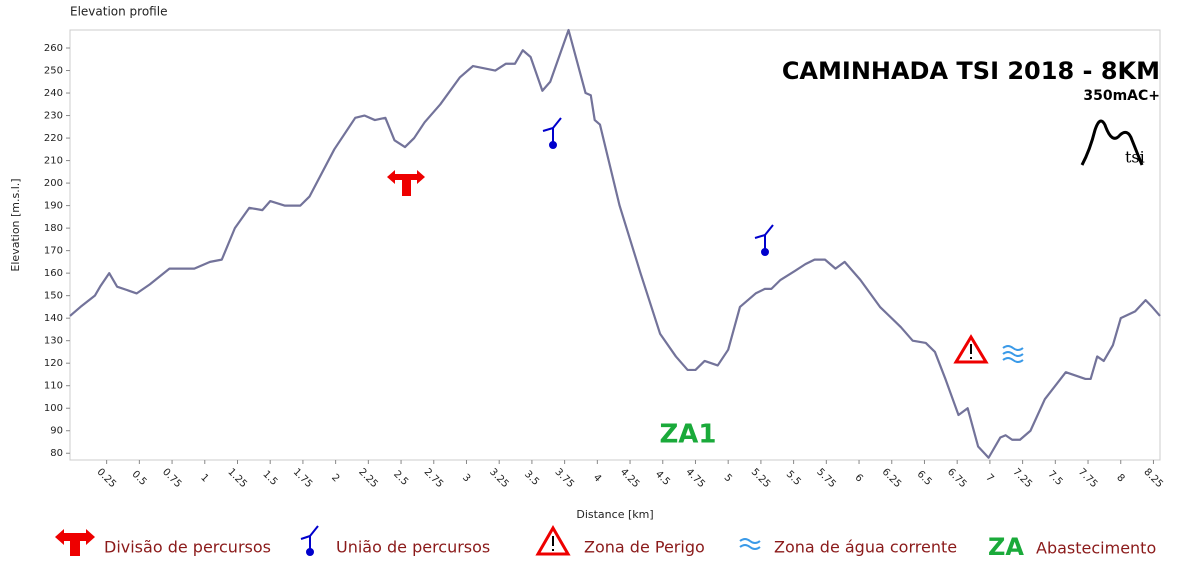  I want to click on subtitle: 350mAC+, so click(1121, 96).